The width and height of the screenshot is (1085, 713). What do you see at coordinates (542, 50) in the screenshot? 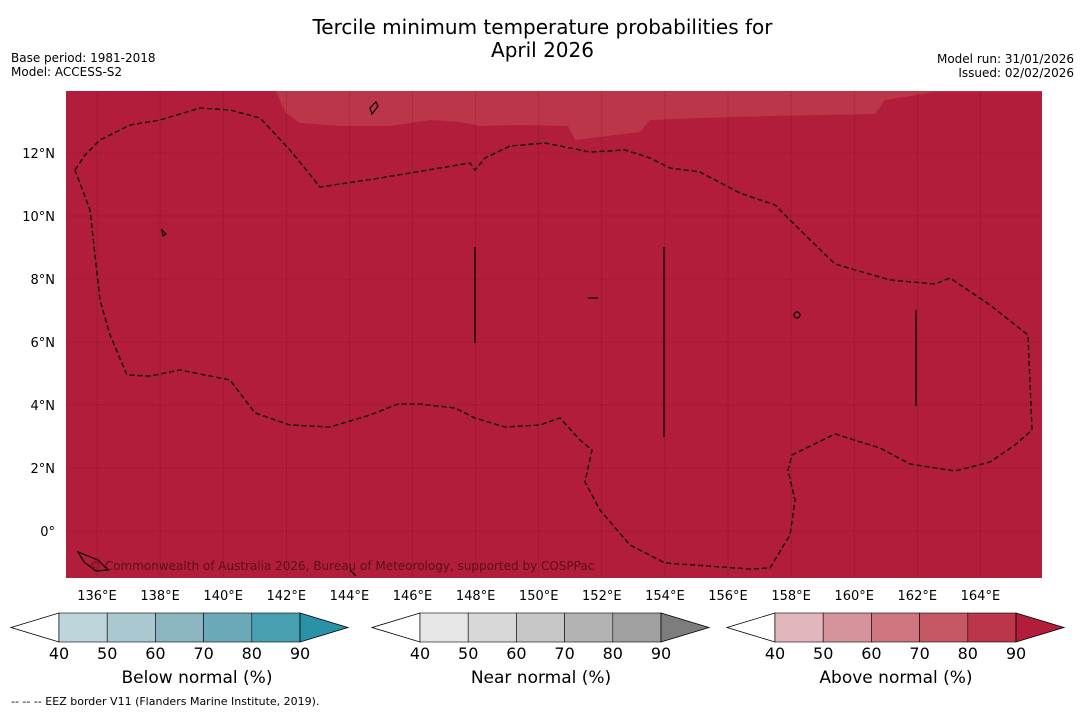
I see `title-line-2: April 2026` at bounding box center [542, 50].